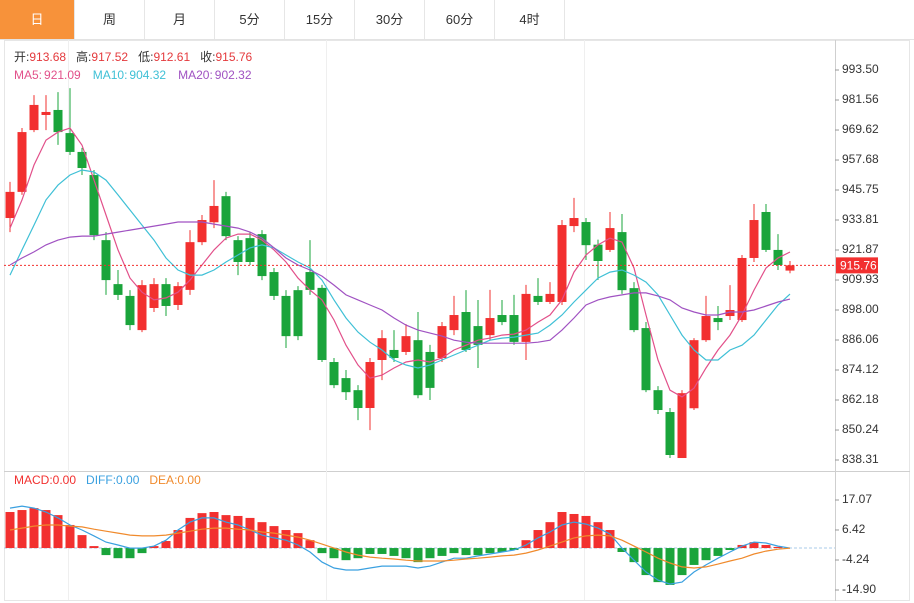 This screenshot has width=914, height=603. I want to click on period-tab: 15分, so click(320, 19).